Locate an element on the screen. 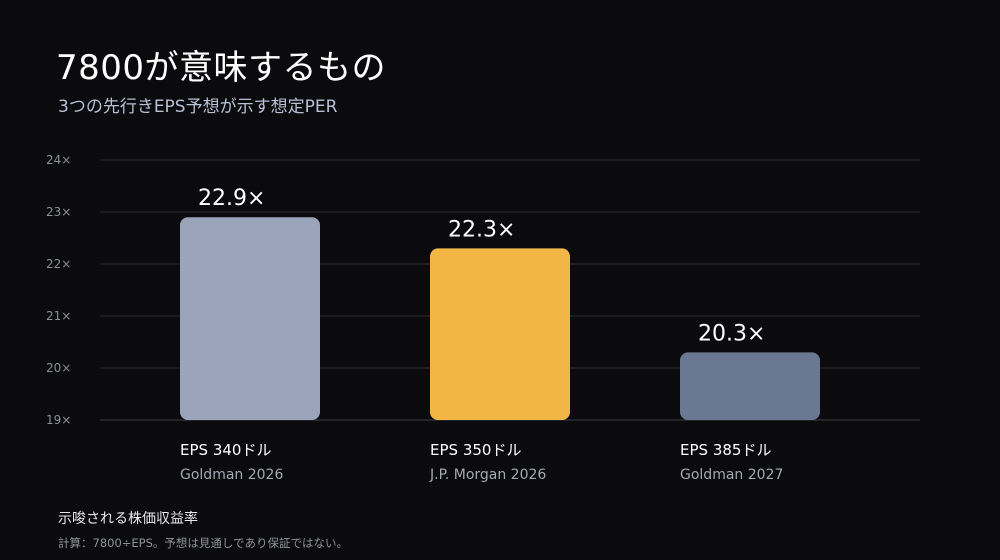 The width and height of the screenshot is (1000, 560). data-label: 22.9× is located at coordinates (231, 198).